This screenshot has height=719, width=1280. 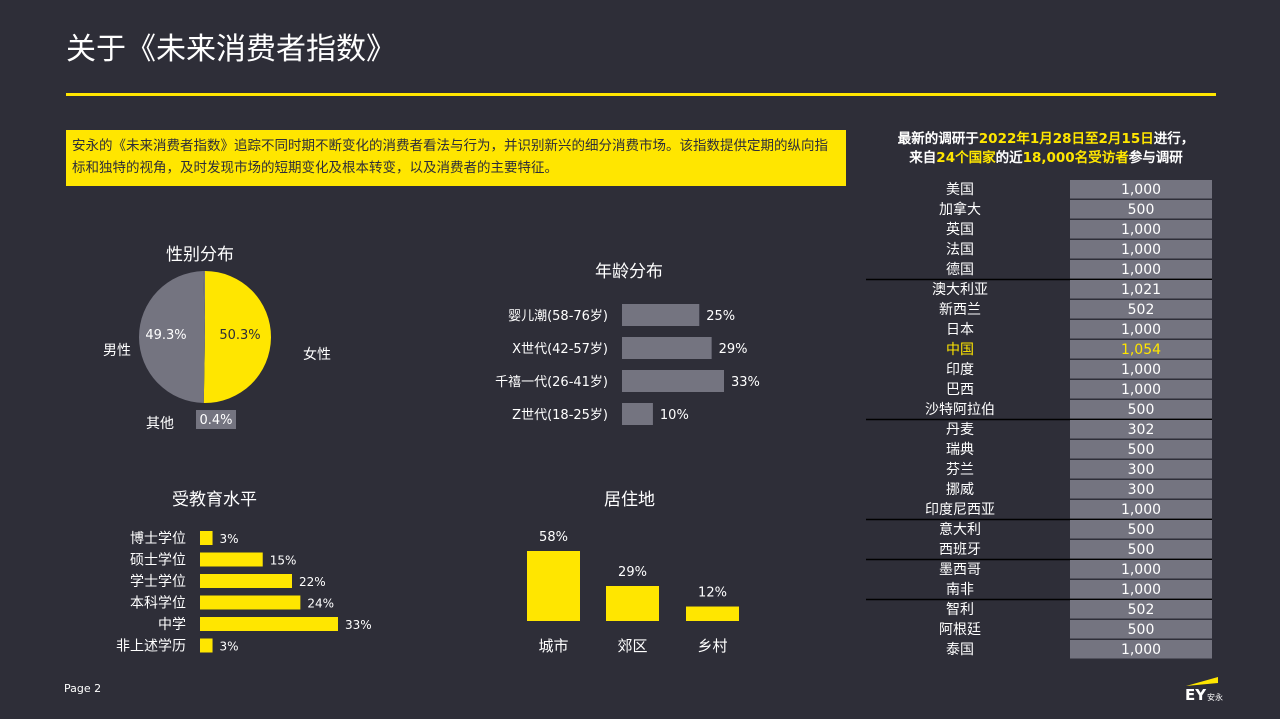 What do you see at coordinates (172, 625) in the screenshot?
I see `education-category-label: 中学` at bounding box center [172, 625].